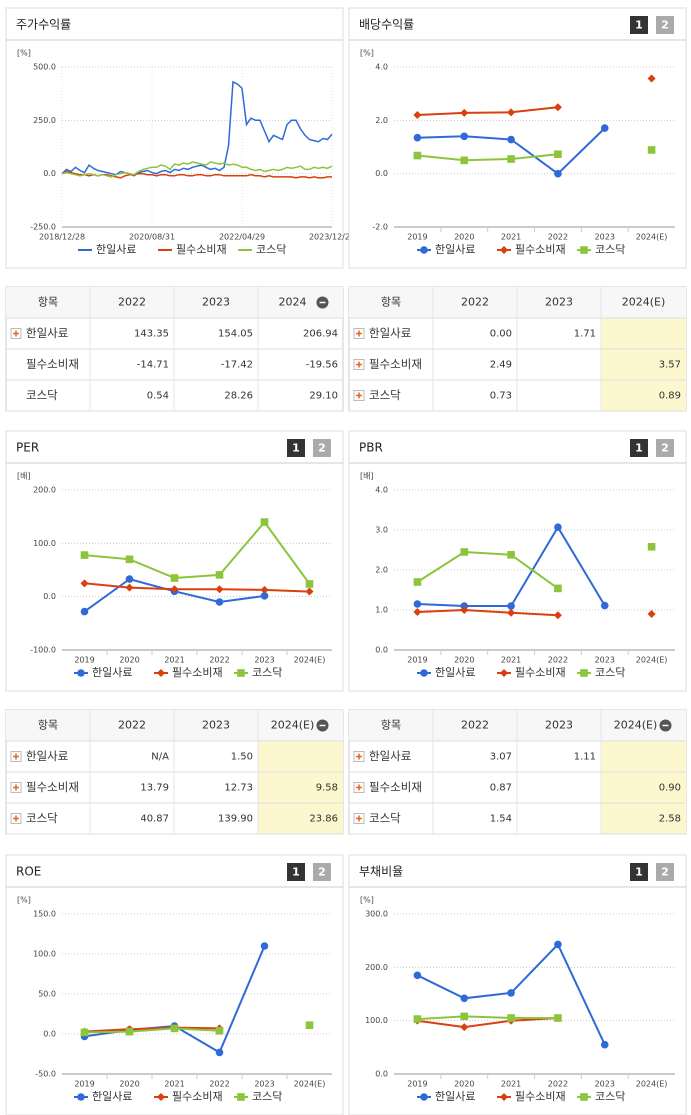 The height and width of the screenshot is (1115, 691). I want to click on y-tick-label: 1.0, so click(381, 610).